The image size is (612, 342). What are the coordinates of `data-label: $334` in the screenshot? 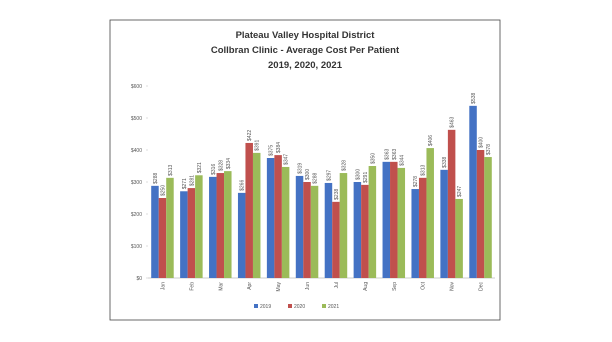 It's located at (229, 163).